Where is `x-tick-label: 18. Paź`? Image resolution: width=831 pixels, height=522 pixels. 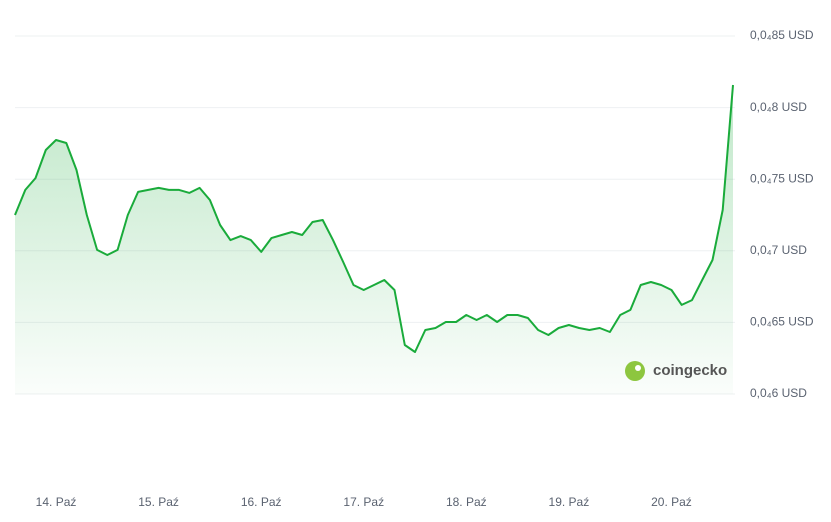 x-tick-label: 18. Paź is located at coordinates (466, 502).